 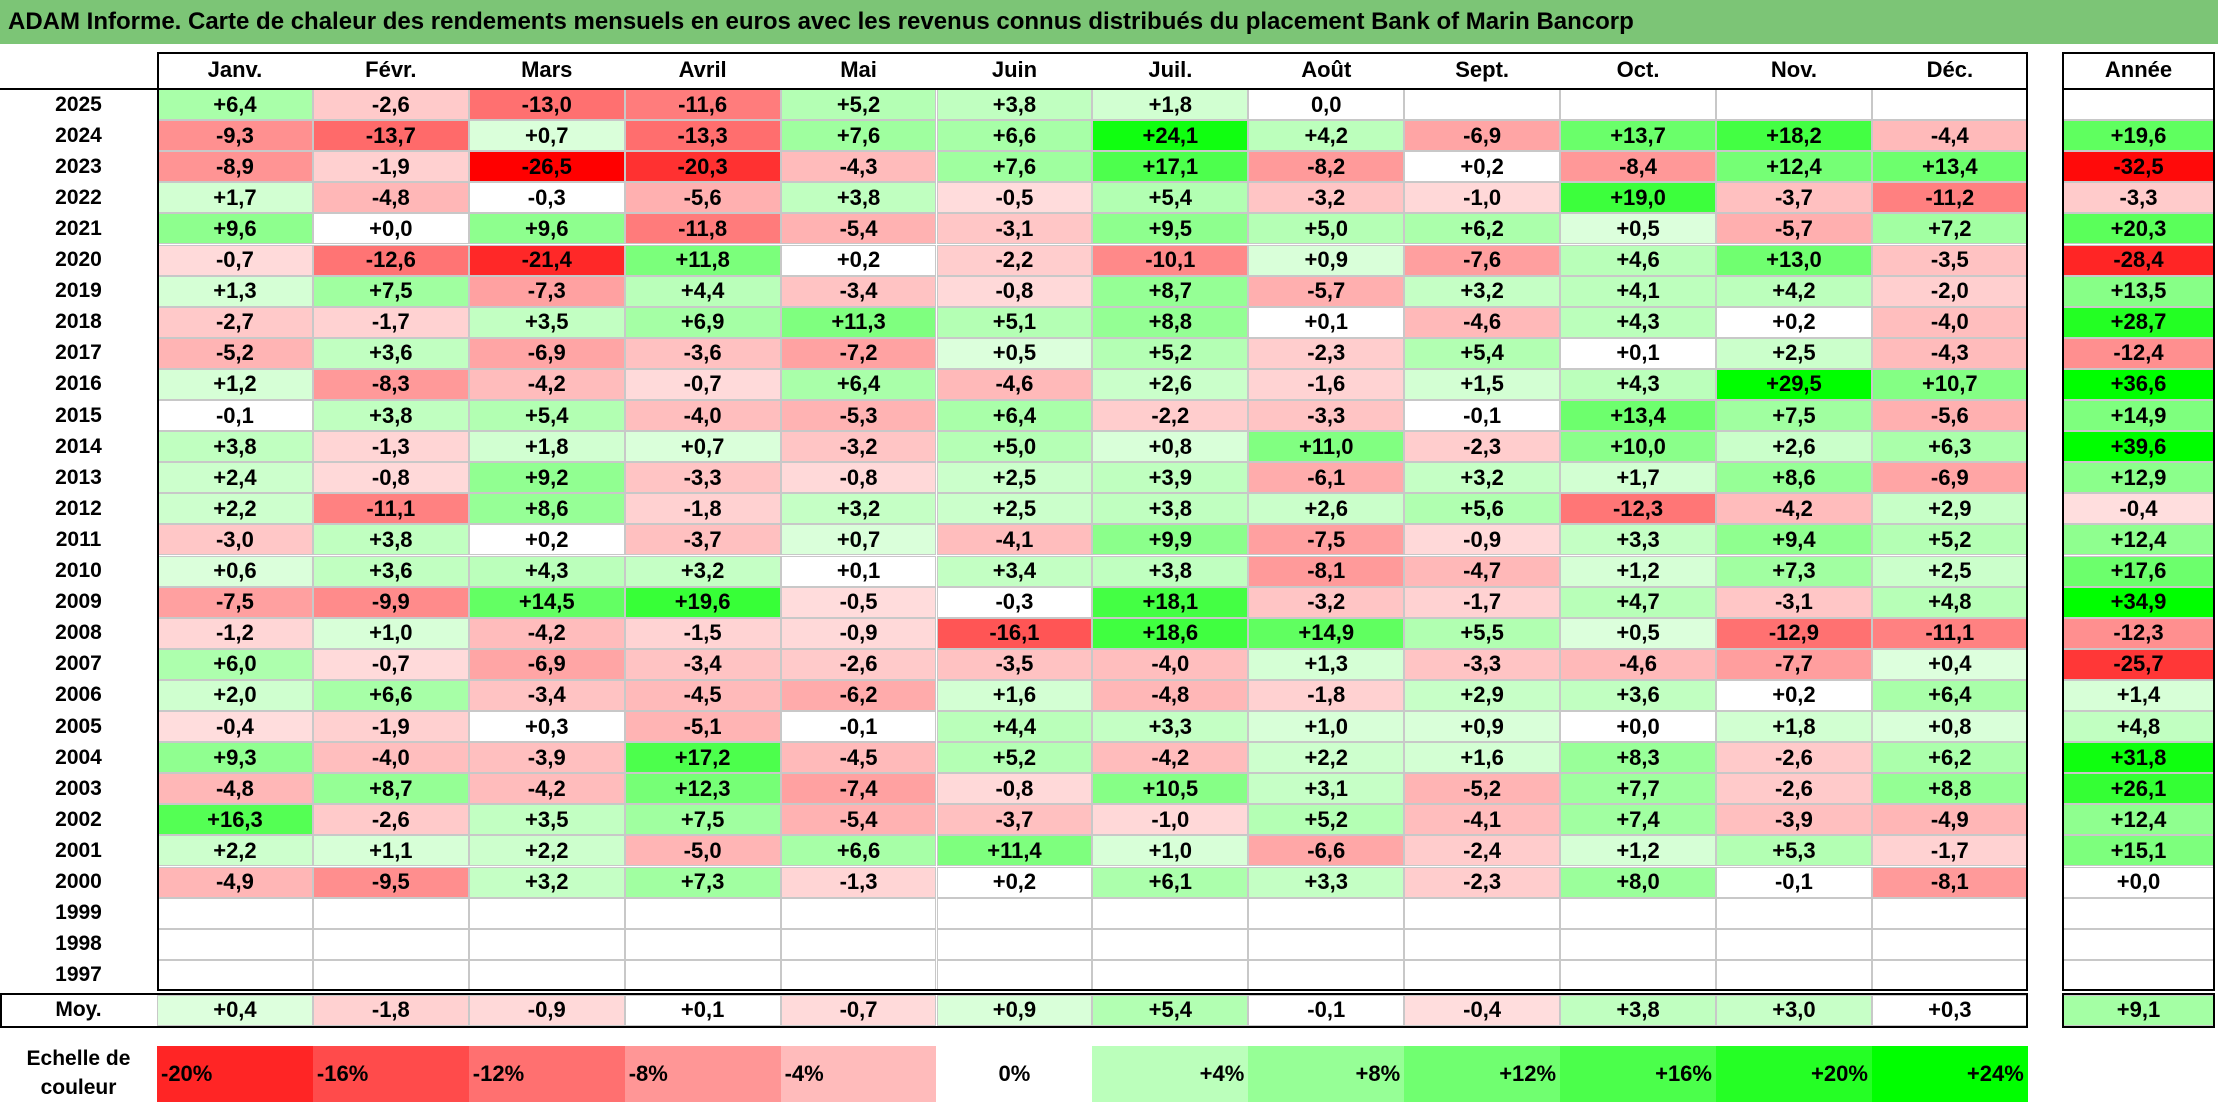 I want to click on month-header: Avril, so click(x=702, y=69).